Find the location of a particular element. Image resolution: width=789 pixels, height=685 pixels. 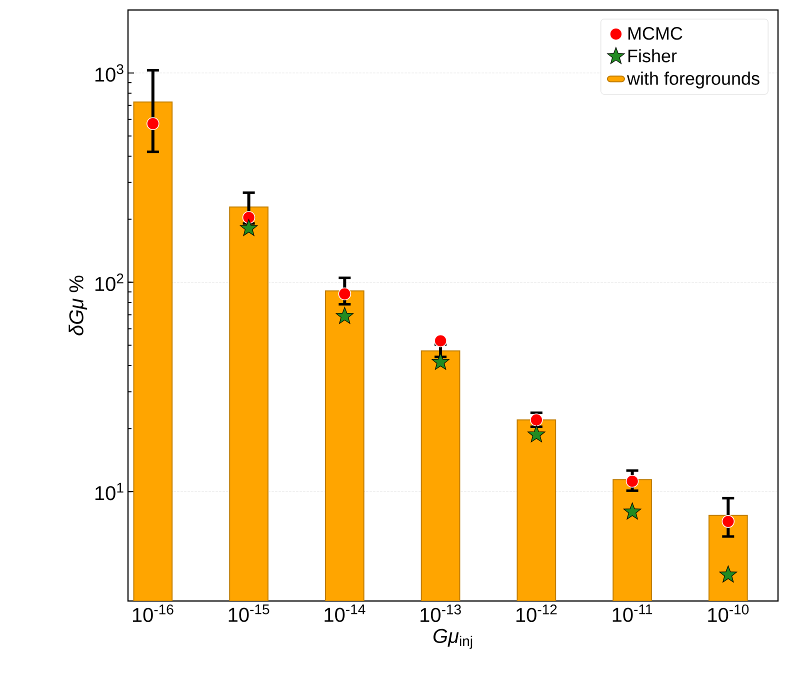

x-tick-label: 10$^{-16}$ is located at coordinates (153, 613).